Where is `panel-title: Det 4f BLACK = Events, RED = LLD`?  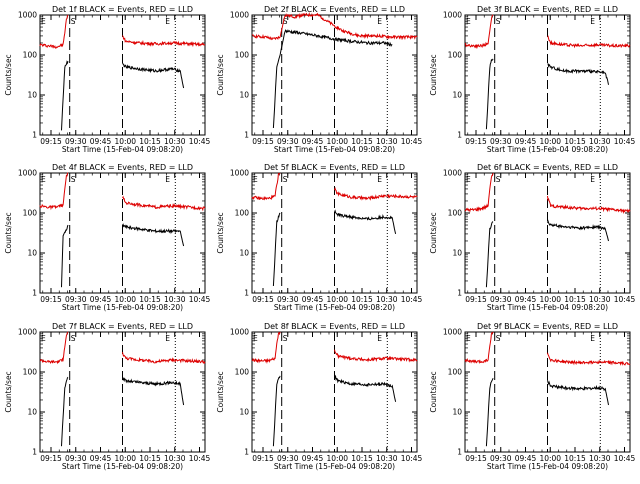 panel-title: Det 4f BLACK = Events, RED = LLD is located at coordinates (122, 167).